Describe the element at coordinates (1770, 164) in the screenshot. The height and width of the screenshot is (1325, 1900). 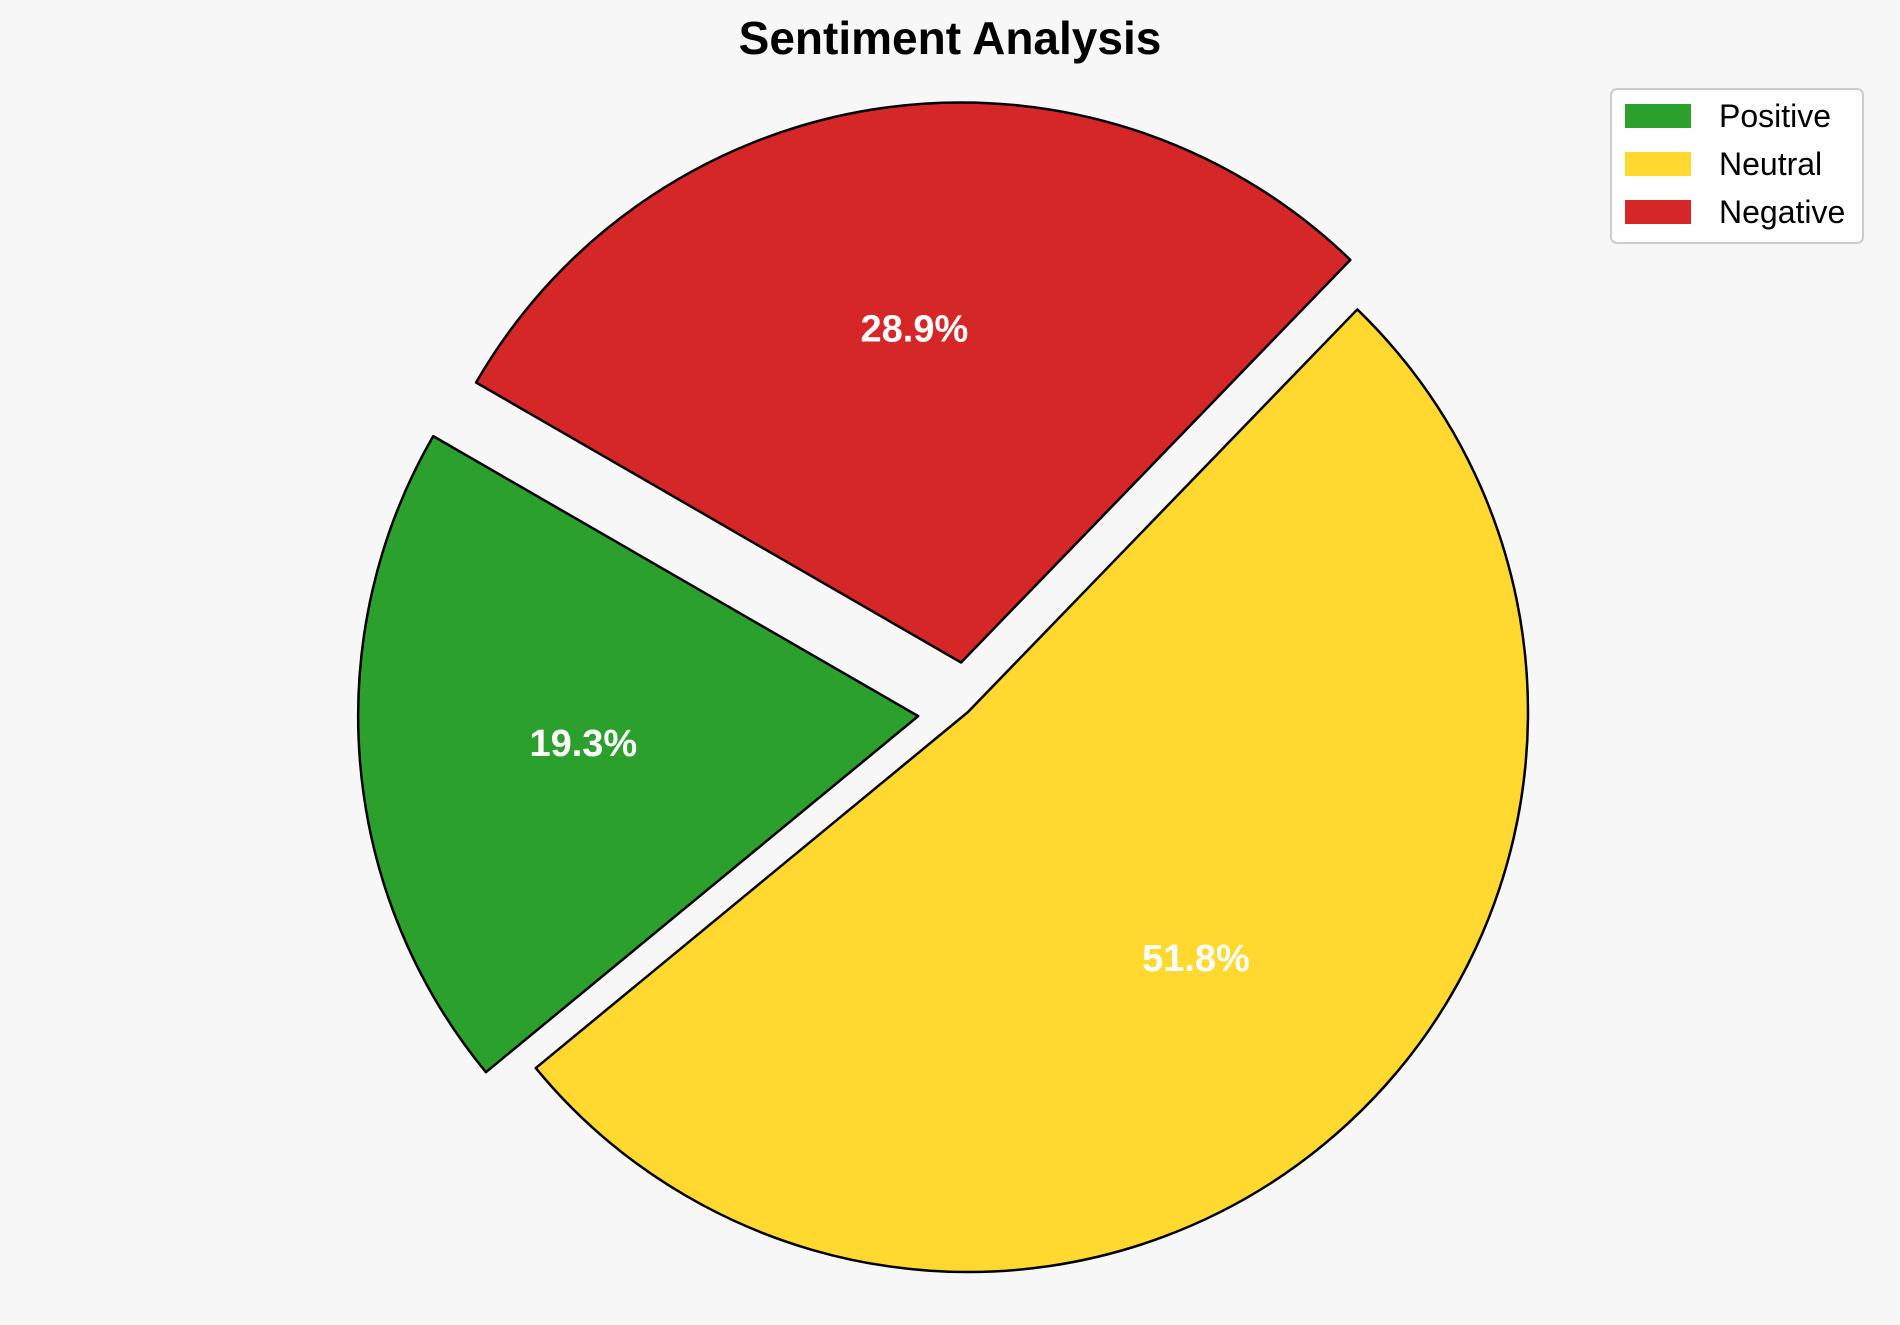
I see `legend-label-neutral: Neutral` at that location.